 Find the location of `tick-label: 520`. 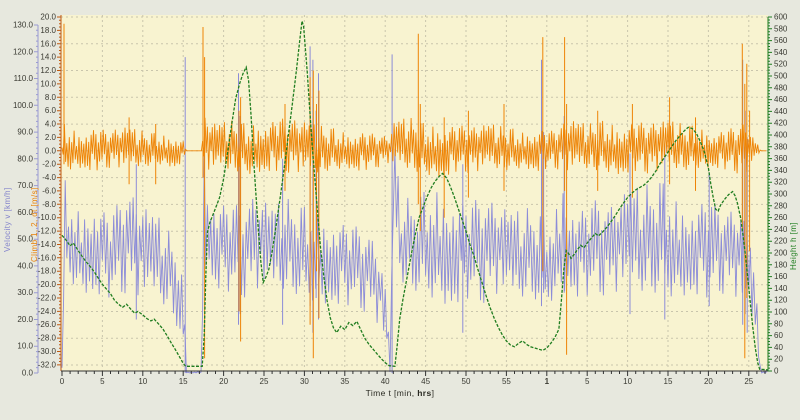

tick-label: 520 is located at coordinates (781, 64).